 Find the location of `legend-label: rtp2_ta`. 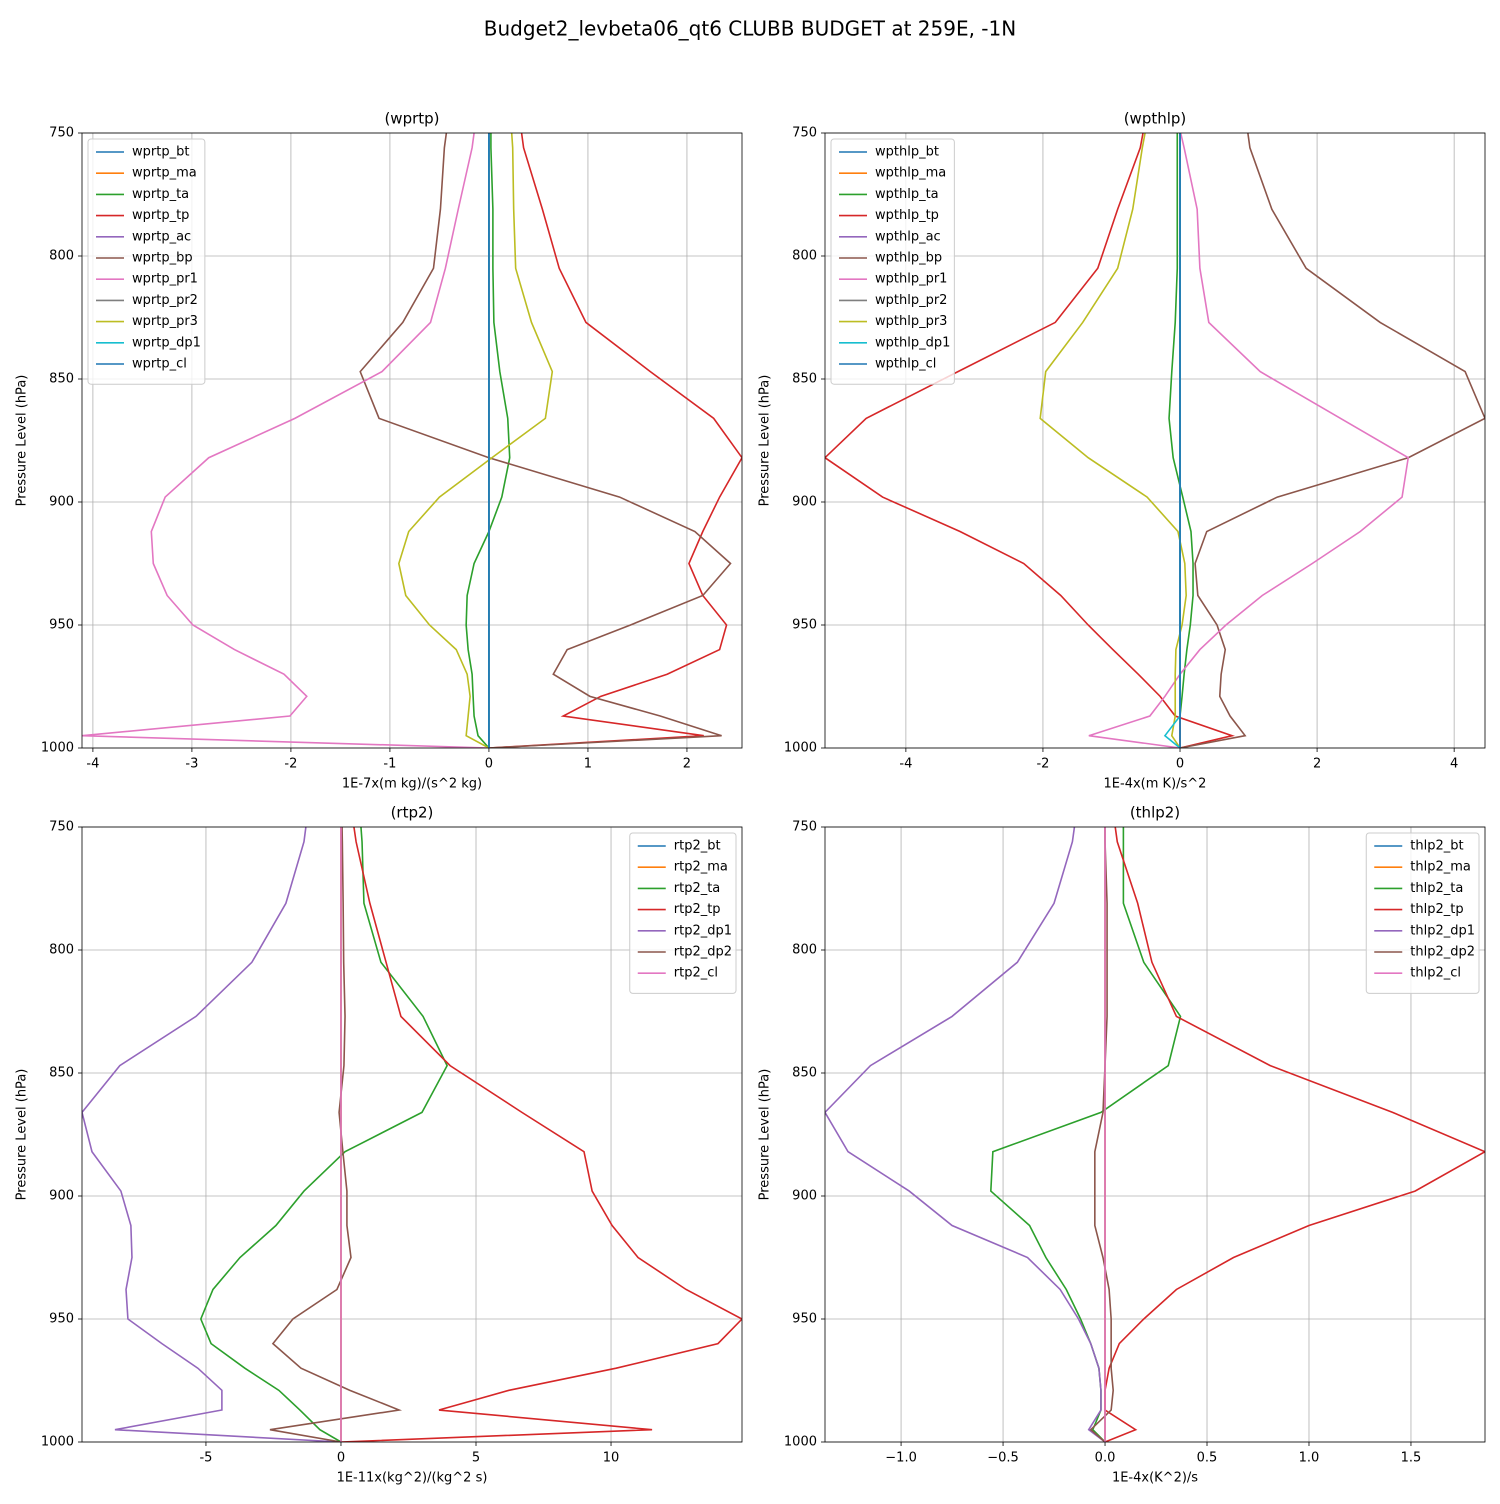

legend-label: rtp2_ta is located at coordinates (697, 888).